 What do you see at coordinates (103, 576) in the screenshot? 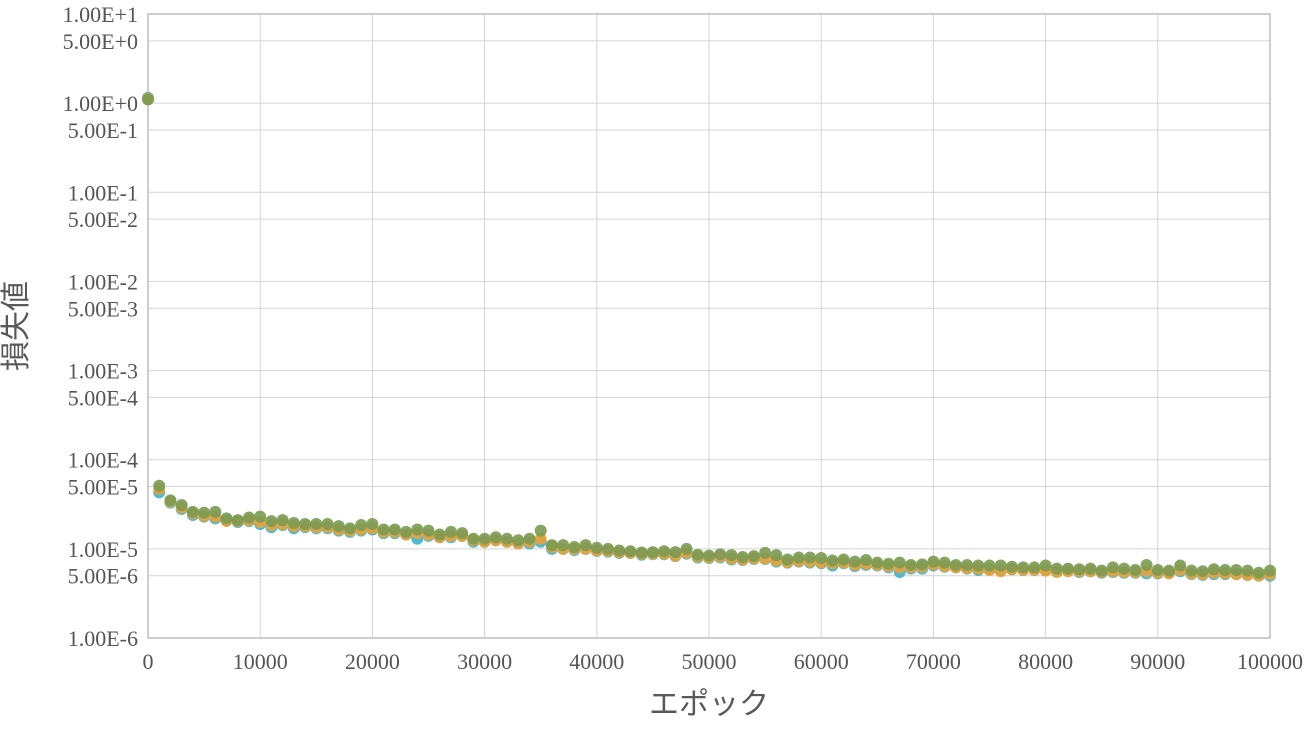
I see `y-tick-label: 5.00E-6` at bounding box center [103, 576].